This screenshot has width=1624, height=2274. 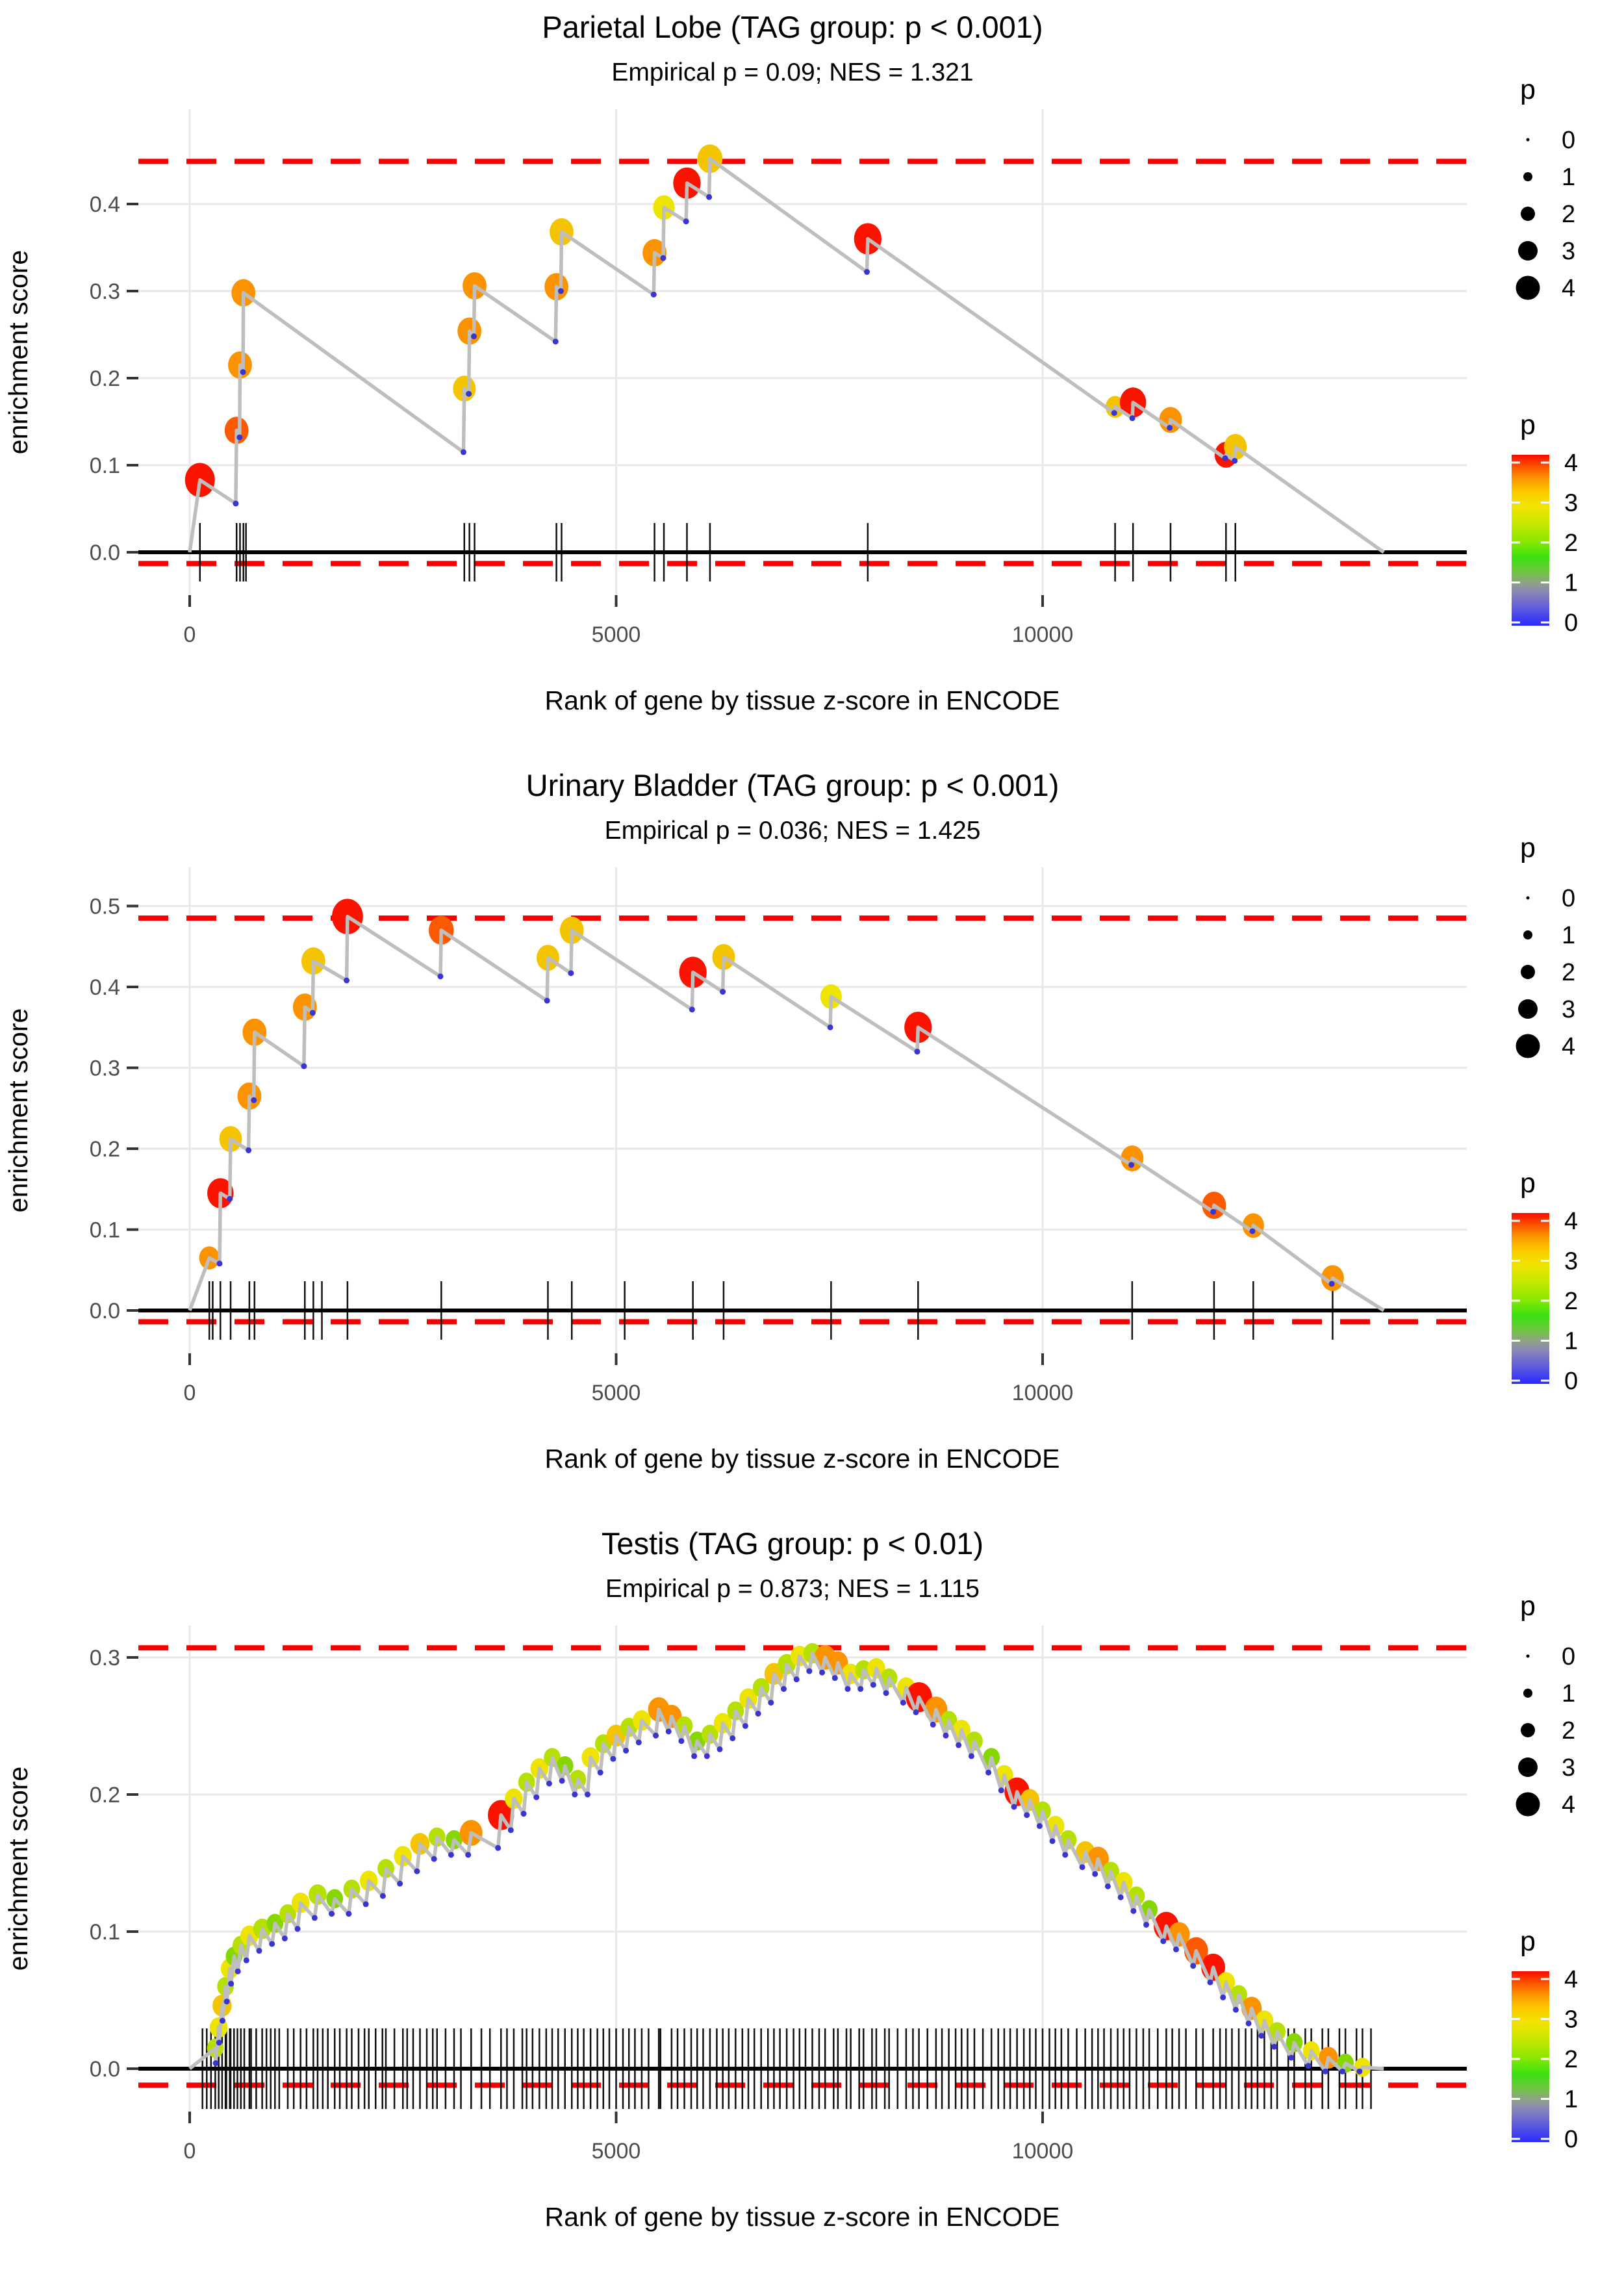 I want to click on color-legend-label: 1, so click(x=1571, y=2100).